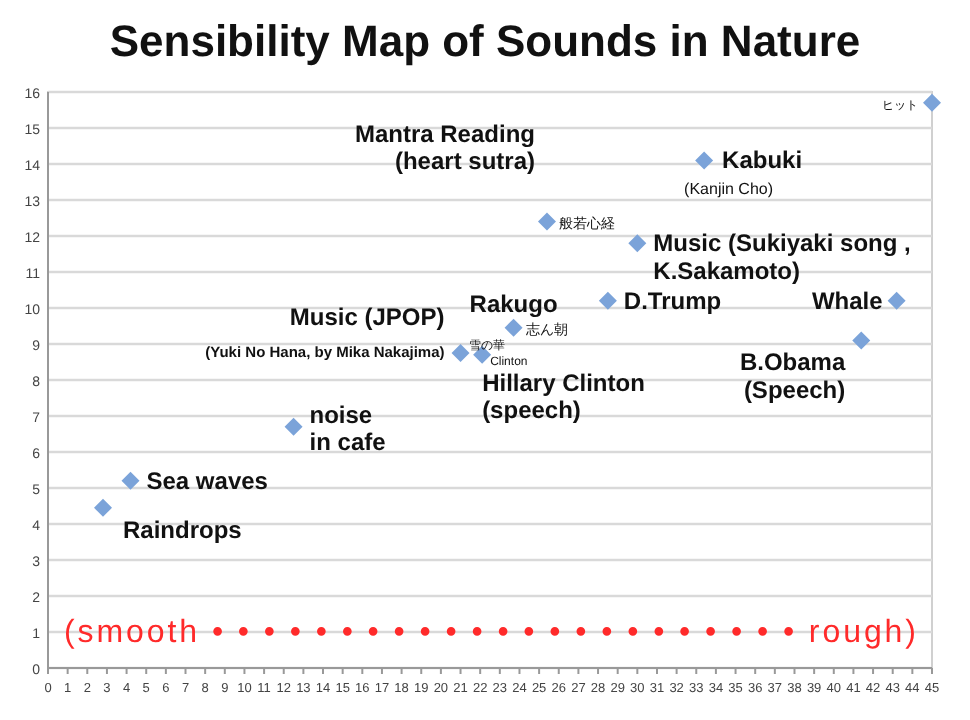 This screenshot has height=720, width=970. What do you see at coordinates (183, 529) in the screenshot?
I see `annotation: Raindrops` at bounding box center [183, 529].